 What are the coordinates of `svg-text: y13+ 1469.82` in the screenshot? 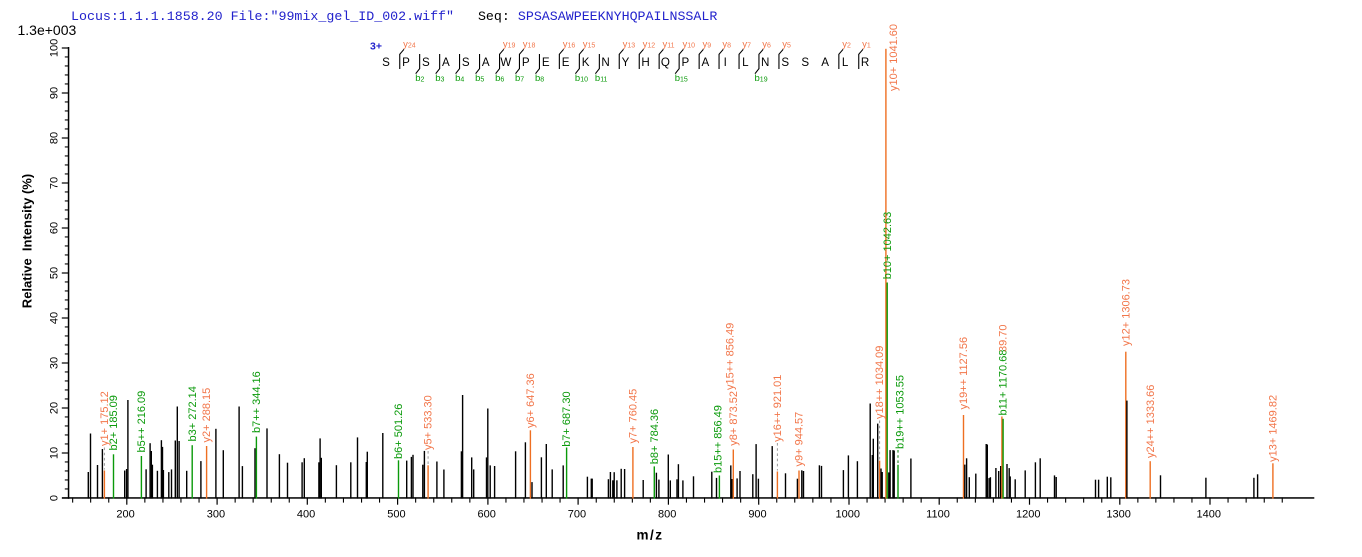 It's located at (1274, 428).